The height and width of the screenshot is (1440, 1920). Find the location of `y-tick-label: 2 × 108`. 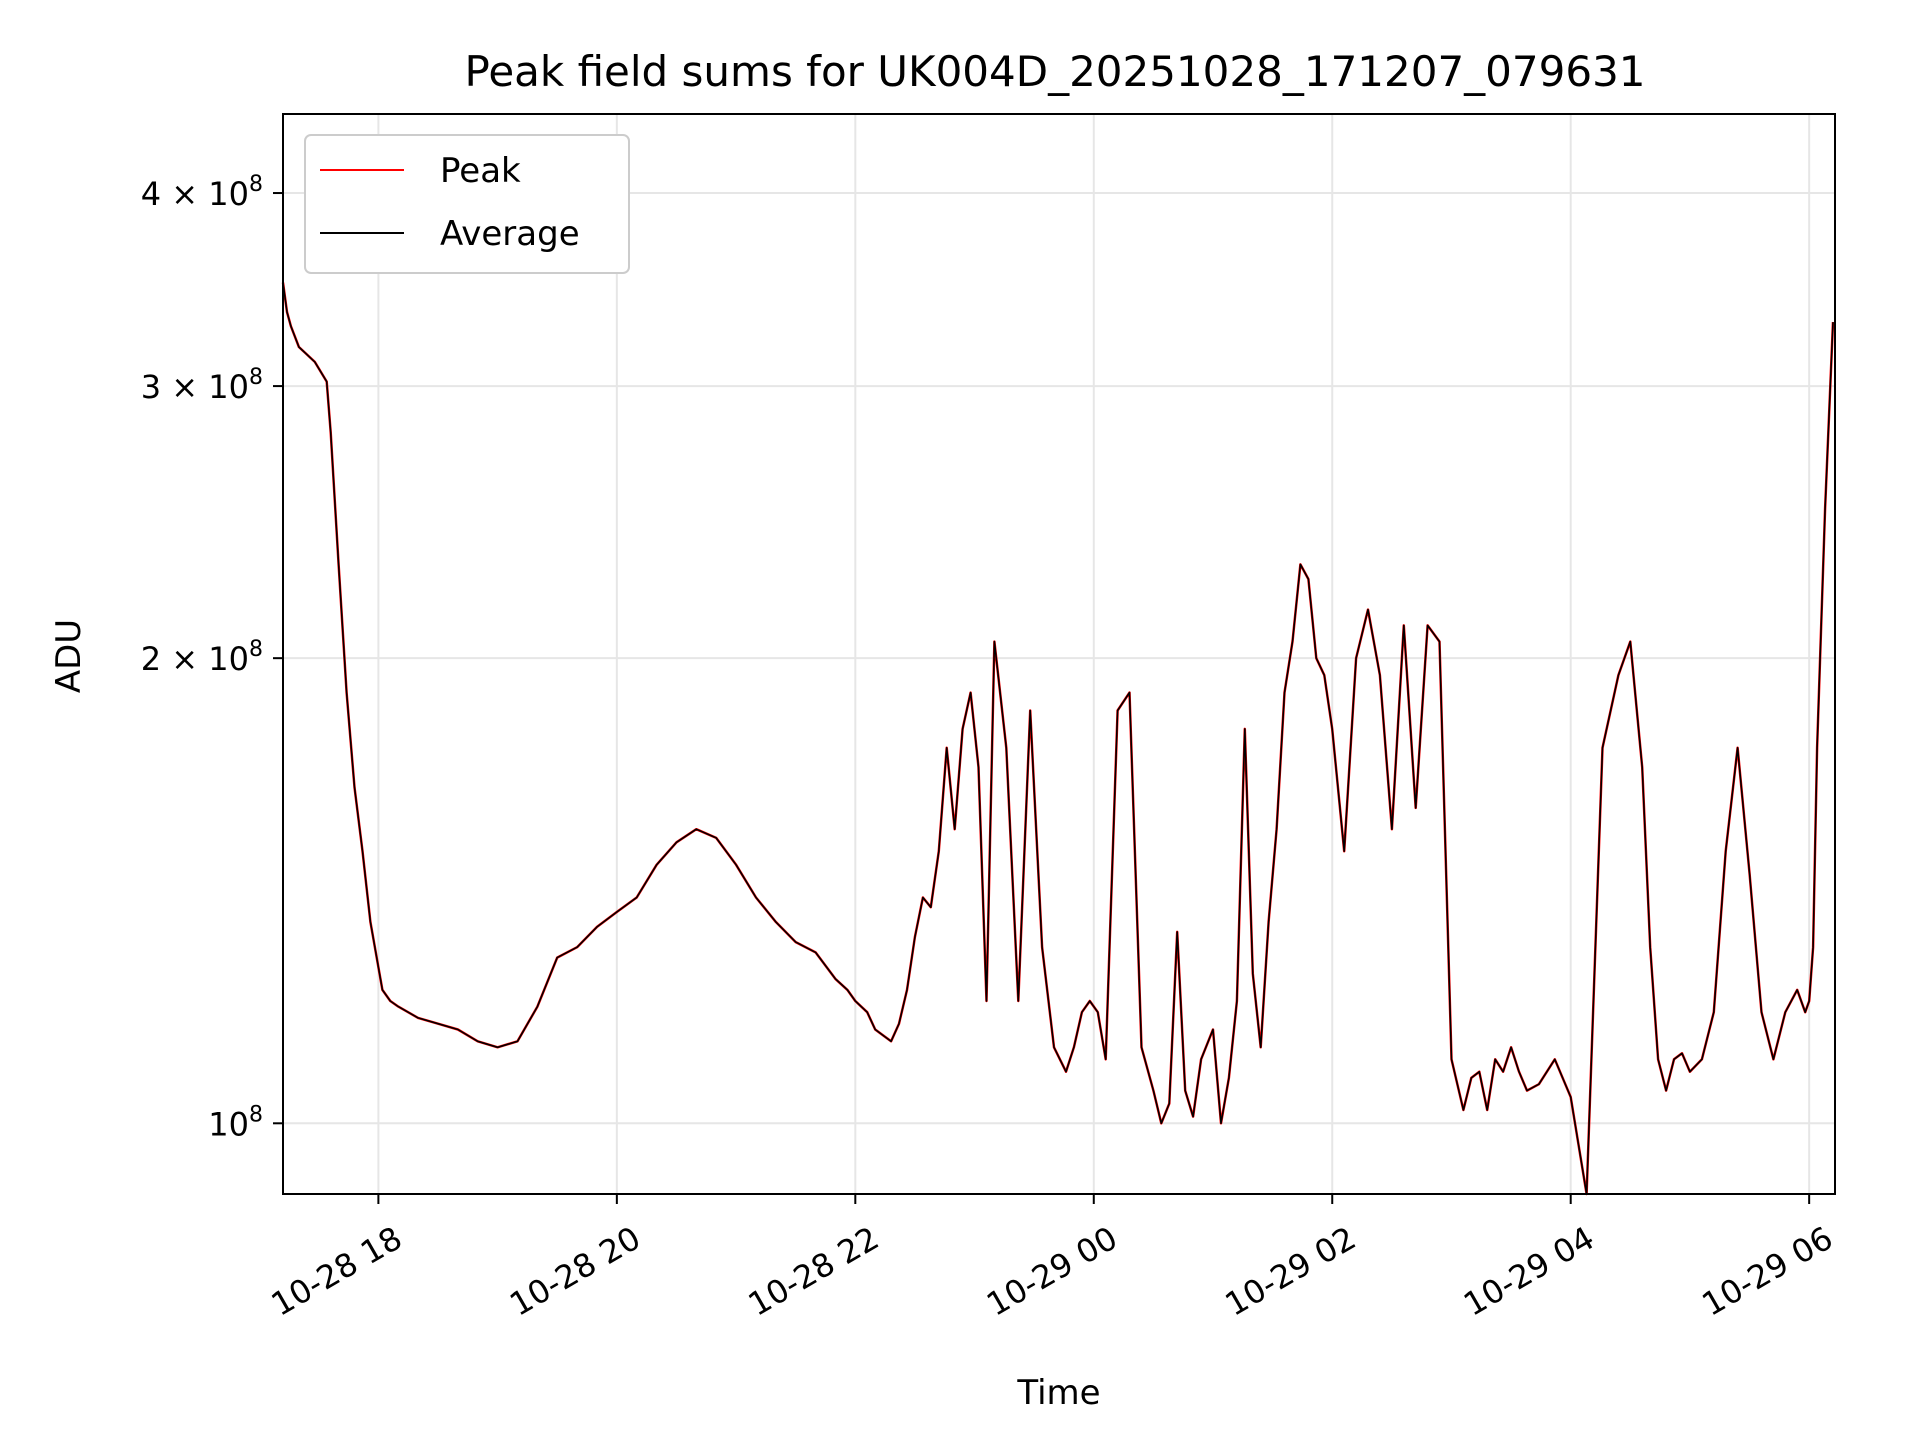

y-tick-label: 2 × 108 is located at coordinates (202, 657).